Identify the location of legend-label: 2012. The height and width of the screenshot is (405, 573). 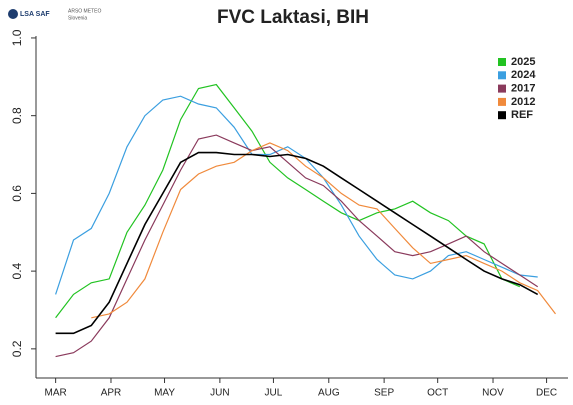
(523, 102).